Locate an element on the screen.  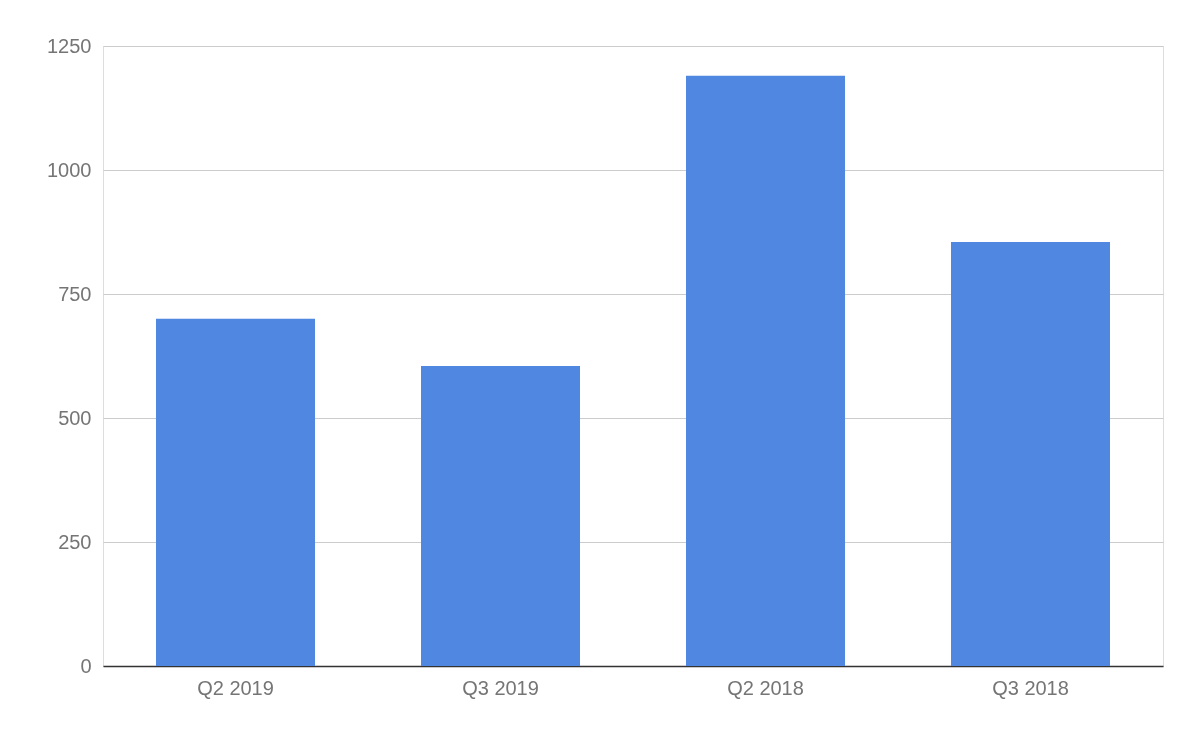
y-tick-label: 0 is located at coordinates (86, 665).